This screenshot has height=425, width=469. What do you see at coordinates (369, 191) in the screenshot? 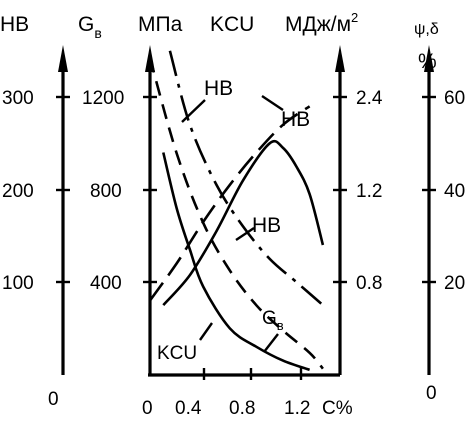
I see `ksu-tick-label-1.2: 1.2` at bounding box center [369, 191].